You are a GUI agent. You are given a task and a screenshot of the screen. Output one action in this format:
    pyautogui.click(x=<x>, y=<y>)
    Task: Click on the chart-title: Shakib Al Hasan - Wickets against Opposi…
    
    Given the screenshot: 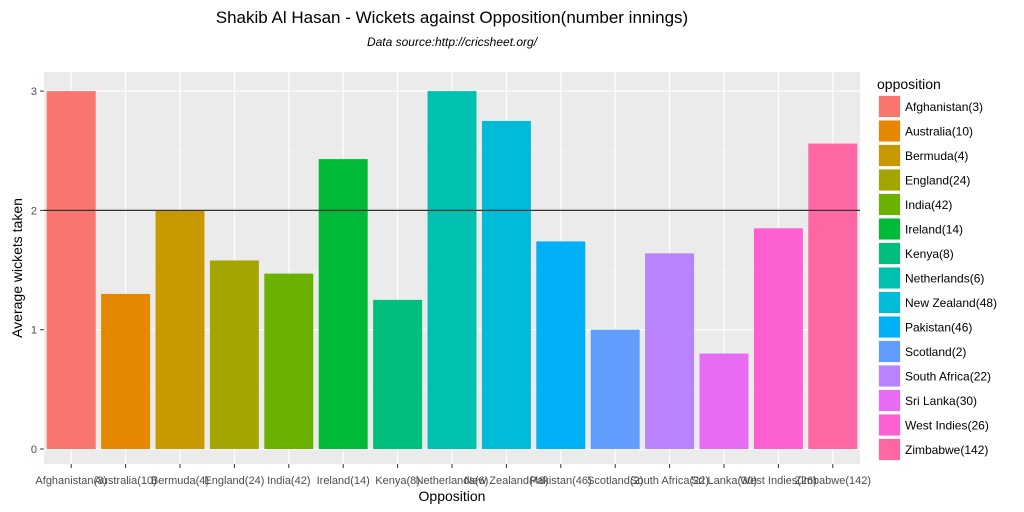 What is the action you would take?
    pyautogui.click(x=452, y=17)
    